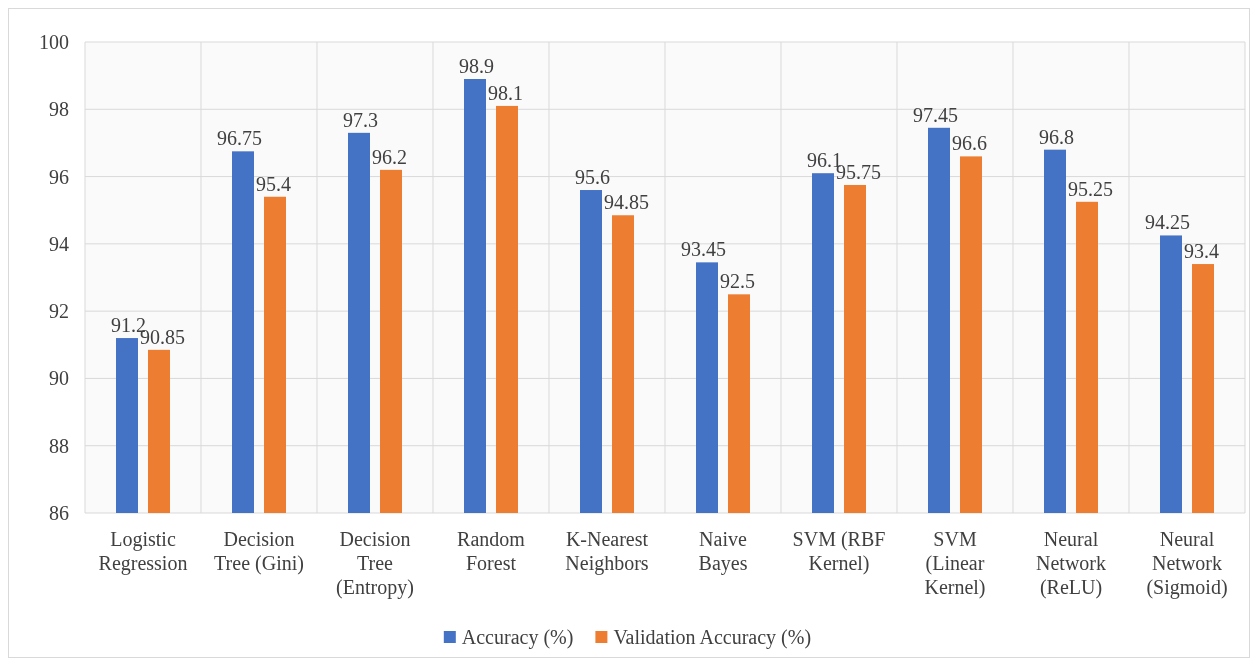 The width and height of the screenshot is (1258, 666). I want to click on y-tick-label: 100, so click(54, 42).